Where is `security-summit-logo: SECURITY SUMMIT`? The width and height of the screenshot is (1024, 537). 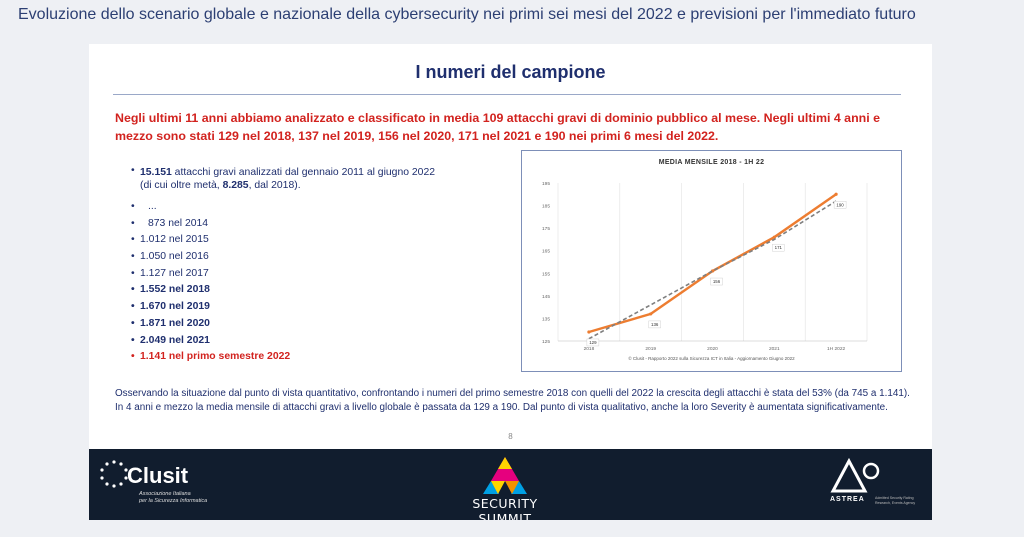 security-summit-logo: SECURITY SUMMIT is located at coordinates (505, 486).